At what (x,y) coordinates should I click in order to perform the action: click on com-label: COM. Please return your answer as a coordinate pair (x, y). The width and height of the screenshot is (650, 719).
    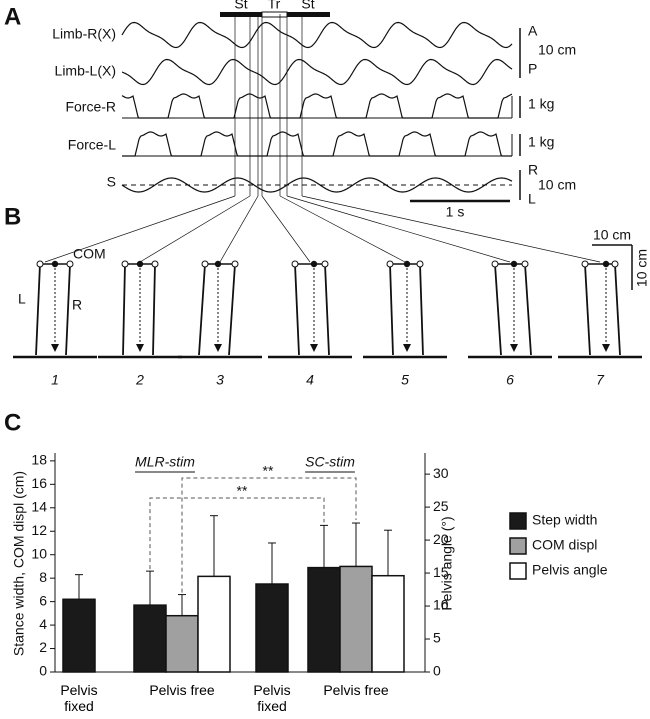
    Looking at the image, I should click on (89, 254).